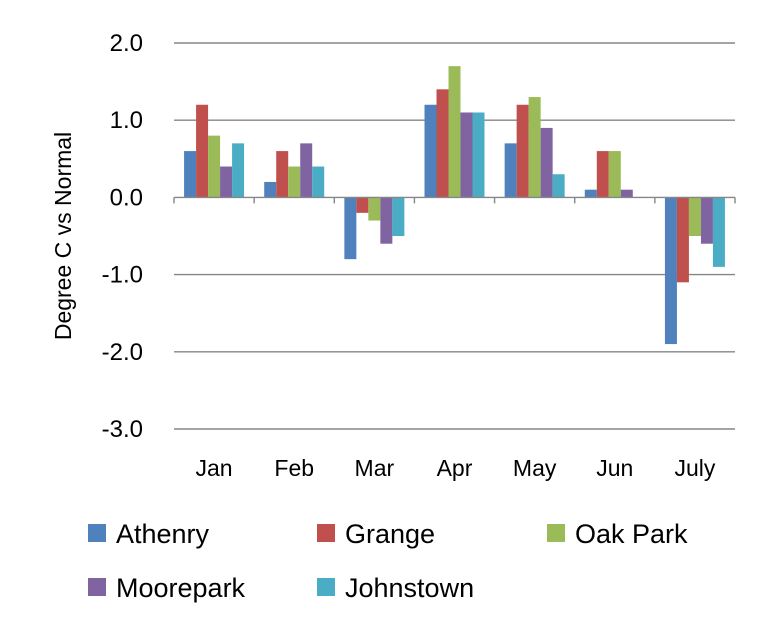 Image resolution: width=769 pixels, height=640 pixels. What do you see at coordinates (126, 43) in the screenshot?
I see `y-tick-label: 2.0` at bounding box center [126, 43].